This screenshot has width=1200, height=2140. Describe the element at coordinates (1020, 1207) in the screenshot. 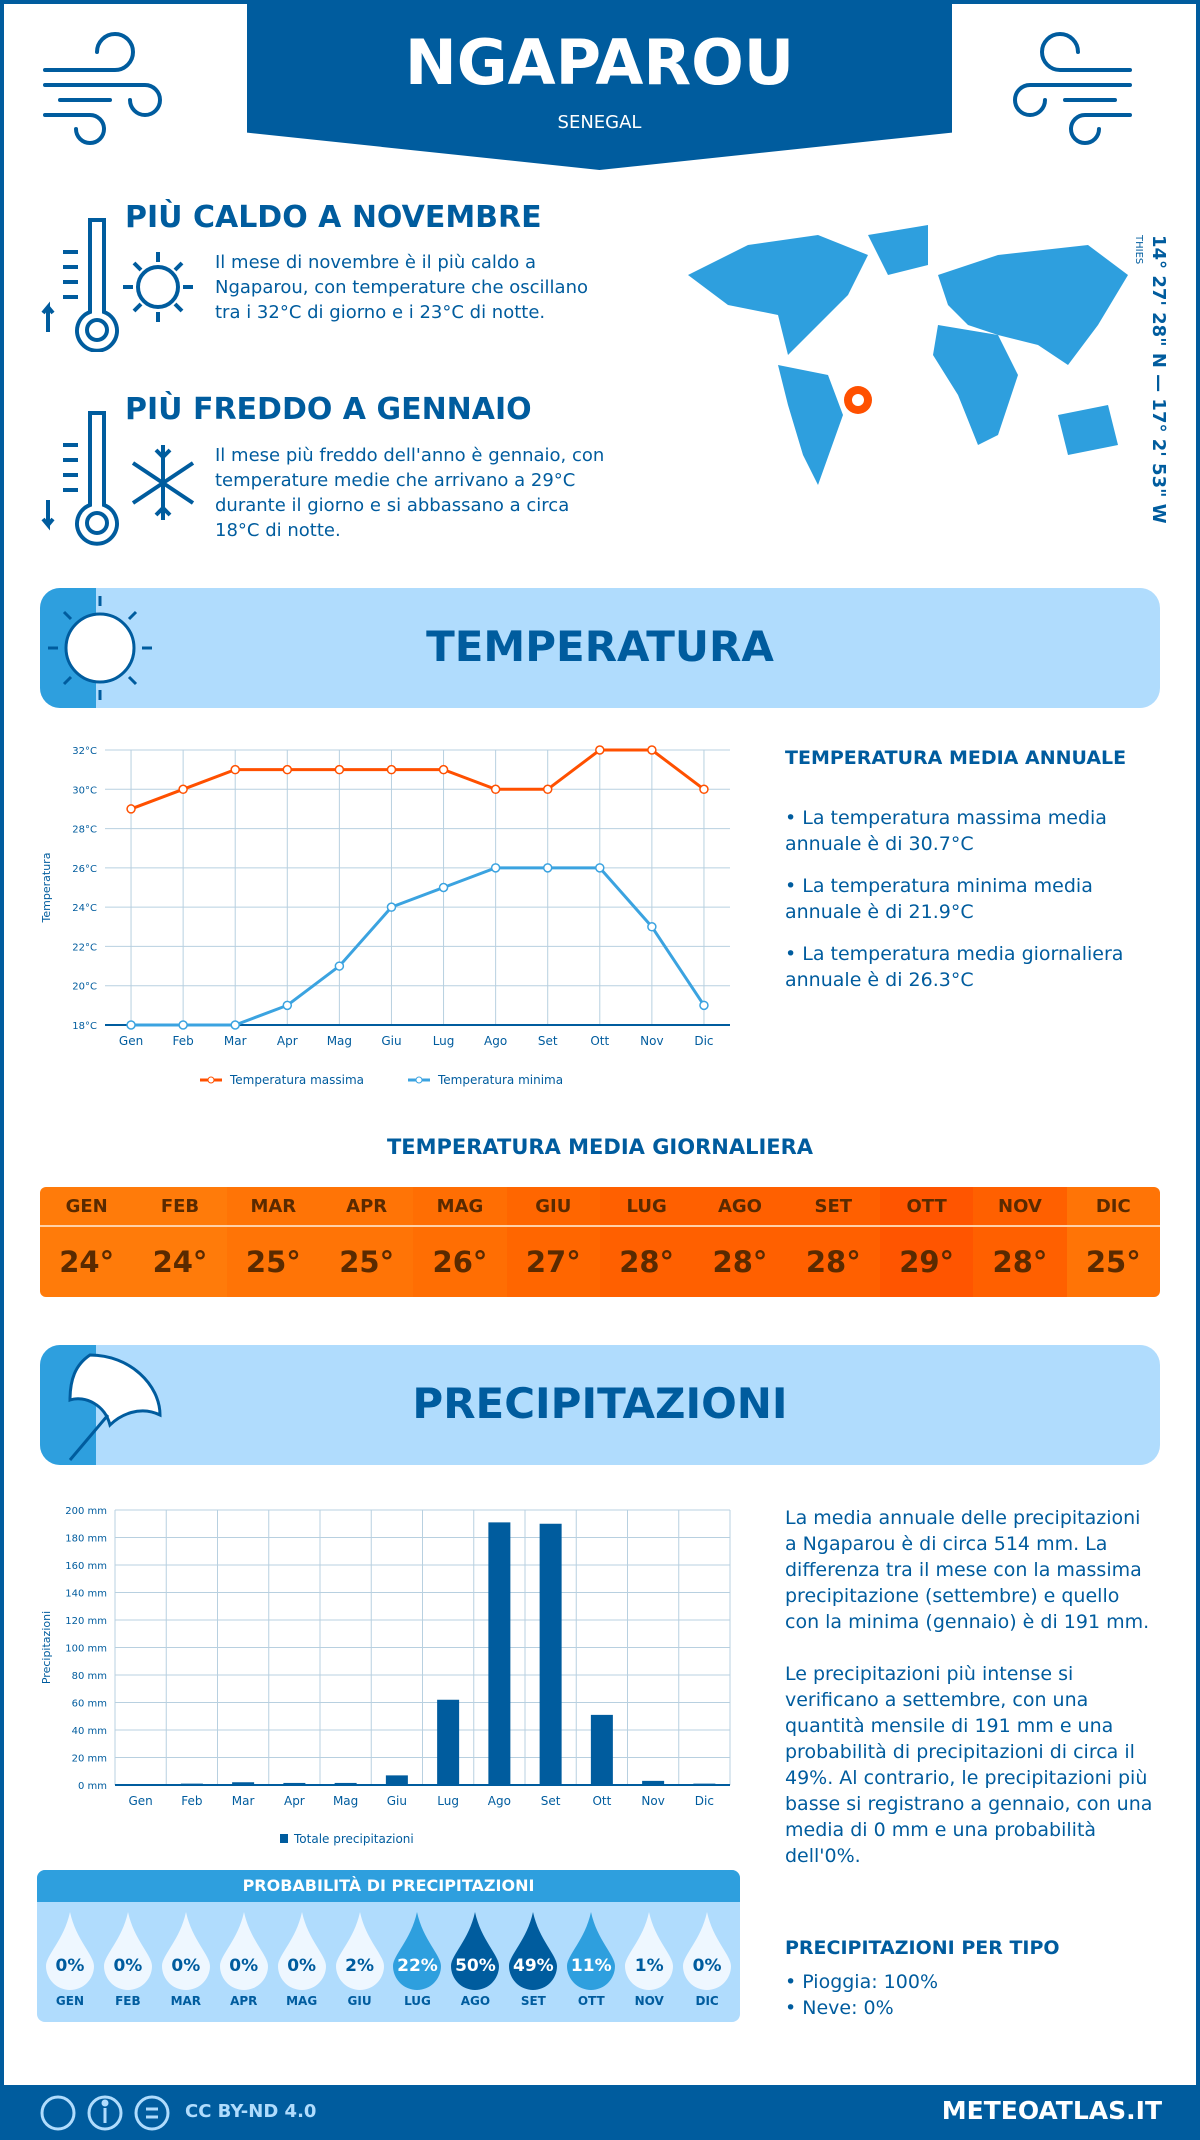

I see `month-label: NOV` at that location.